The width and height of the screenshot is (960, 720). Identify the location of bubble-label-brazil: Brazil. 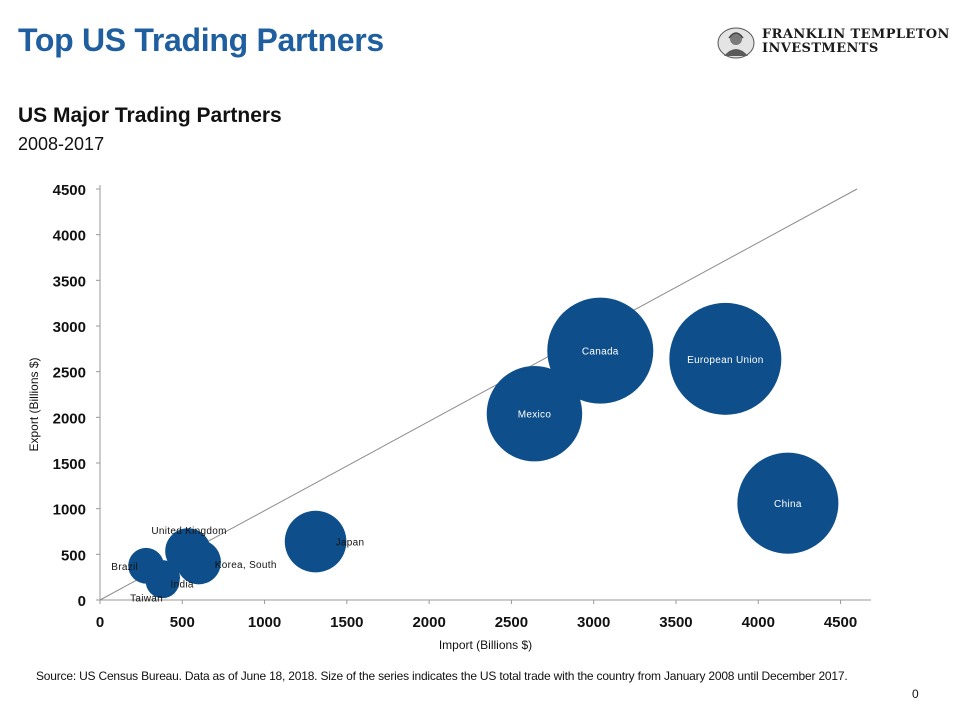
(124, 567).